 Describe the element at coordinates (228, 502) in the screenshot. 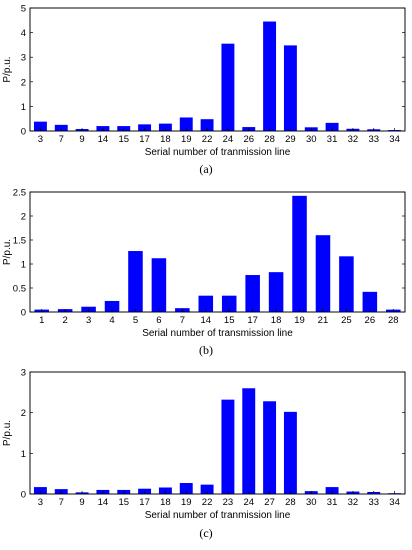

I see `x-tick-label: 23` at that location.